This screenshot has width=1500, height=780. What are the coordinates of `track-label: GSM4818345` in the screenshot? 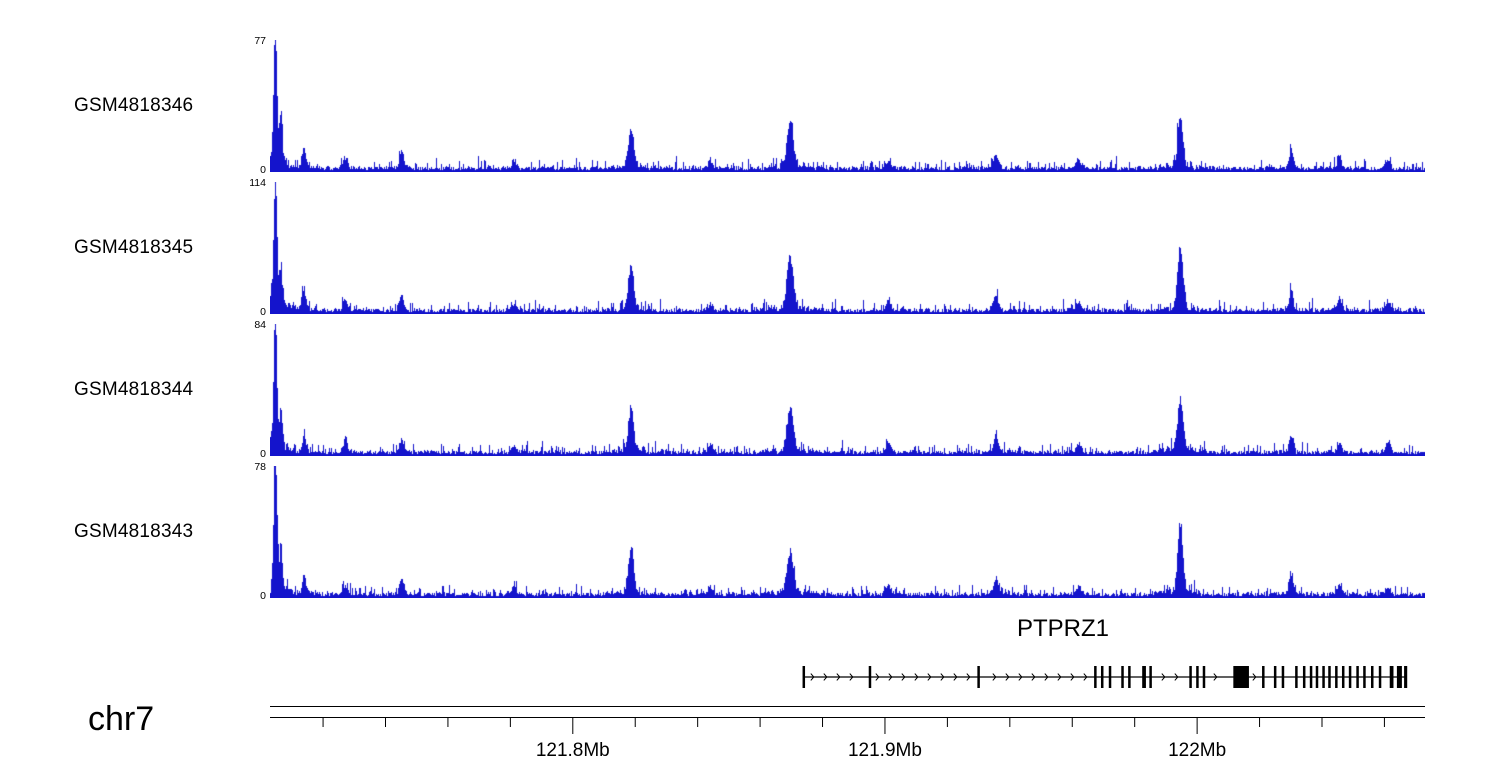 It's located at (134, 247).